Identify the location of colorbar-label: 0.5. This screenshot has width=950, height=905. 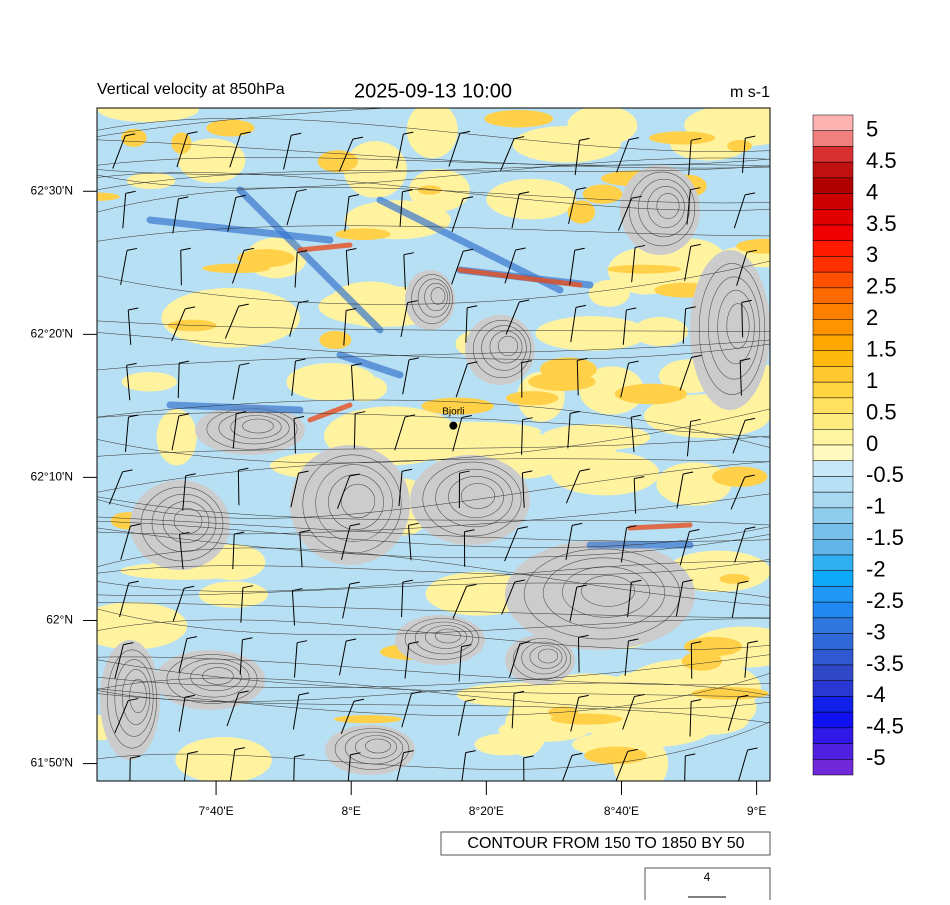
(881, 411).